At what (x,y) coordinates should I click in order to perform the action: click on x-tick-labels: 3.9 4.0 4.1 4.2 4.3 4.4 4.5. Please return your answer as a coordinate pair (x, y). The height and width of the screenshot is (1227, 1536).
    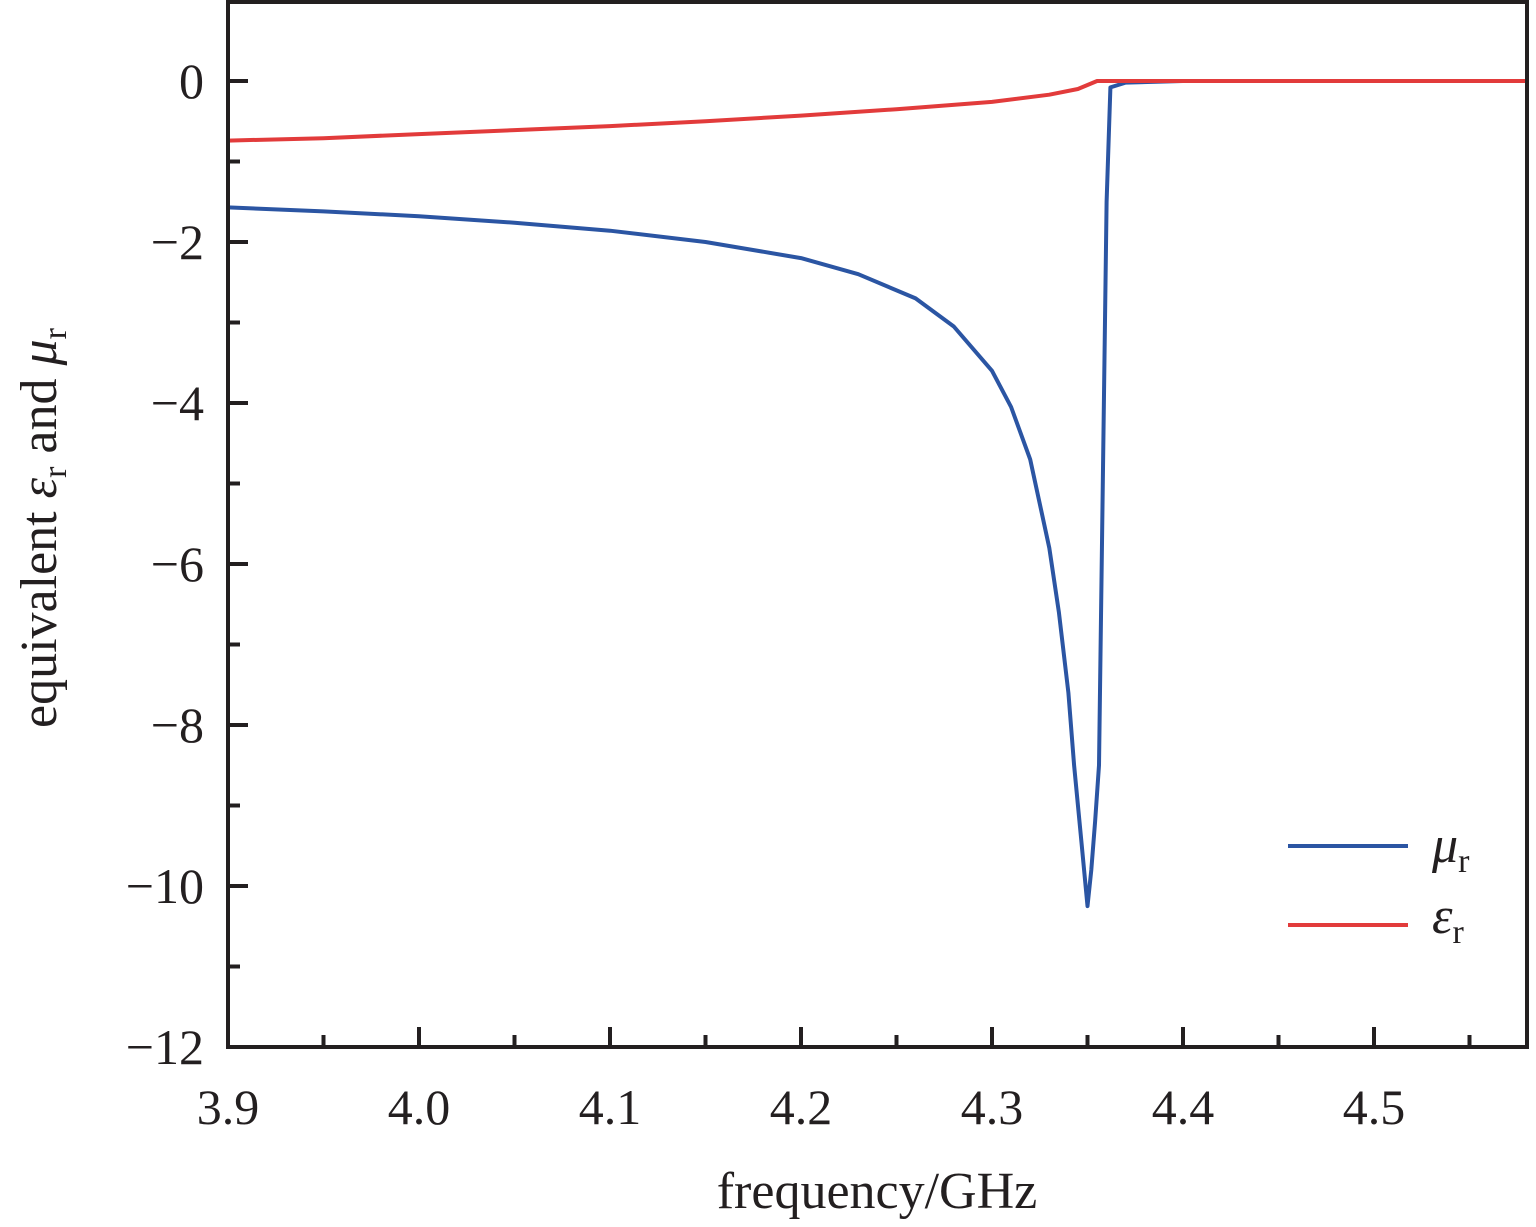
    Looking at the image, I should click on (801, 1107).